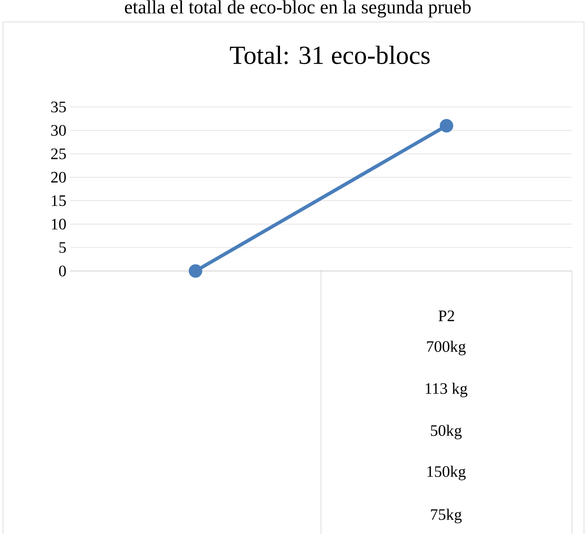 The height and width of the screenshot is (534, 586). What do you see at coordinates (447, 390) in the screenshot?
I see `text: 113 kg` at bounding box center [447, 390].